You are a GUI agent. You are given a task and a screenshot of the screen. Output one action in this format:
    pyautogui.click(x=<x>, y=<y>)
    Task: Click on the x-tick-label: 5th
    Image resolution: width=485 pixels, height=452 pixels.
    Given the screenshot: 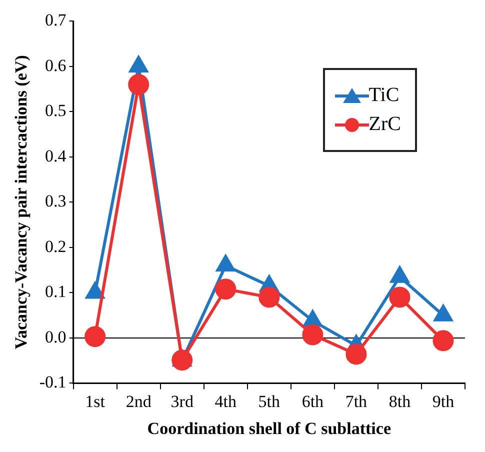 What is the action you would take?
    pyautogui.click(x=269, y=401)
    